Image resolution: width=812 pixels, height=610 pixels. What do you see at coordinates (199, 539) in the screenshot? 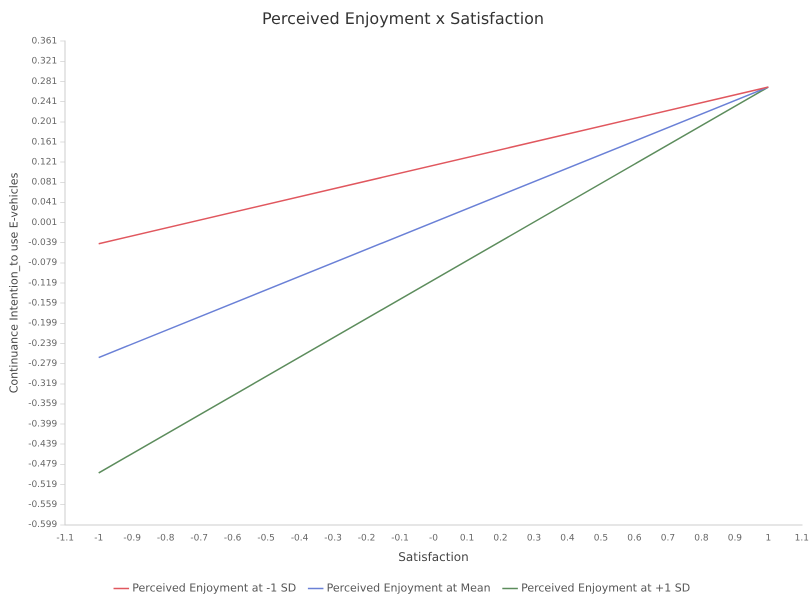
I see `x-tick-label: -0.7` at bounding box center [199, 539].